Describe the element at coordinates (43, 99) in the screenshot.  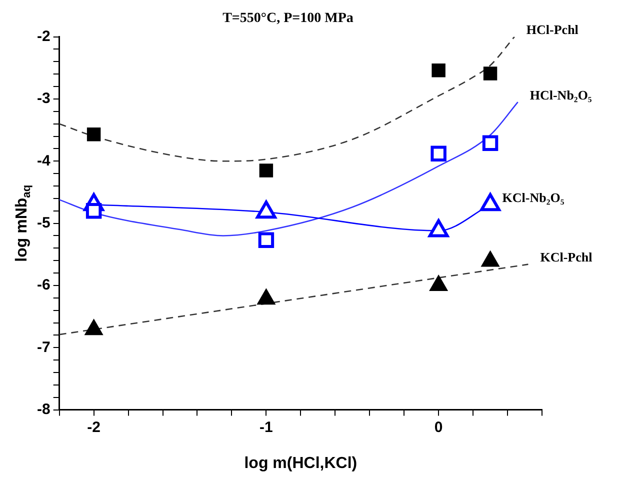
I see `y-tick-label: -3` at that location.